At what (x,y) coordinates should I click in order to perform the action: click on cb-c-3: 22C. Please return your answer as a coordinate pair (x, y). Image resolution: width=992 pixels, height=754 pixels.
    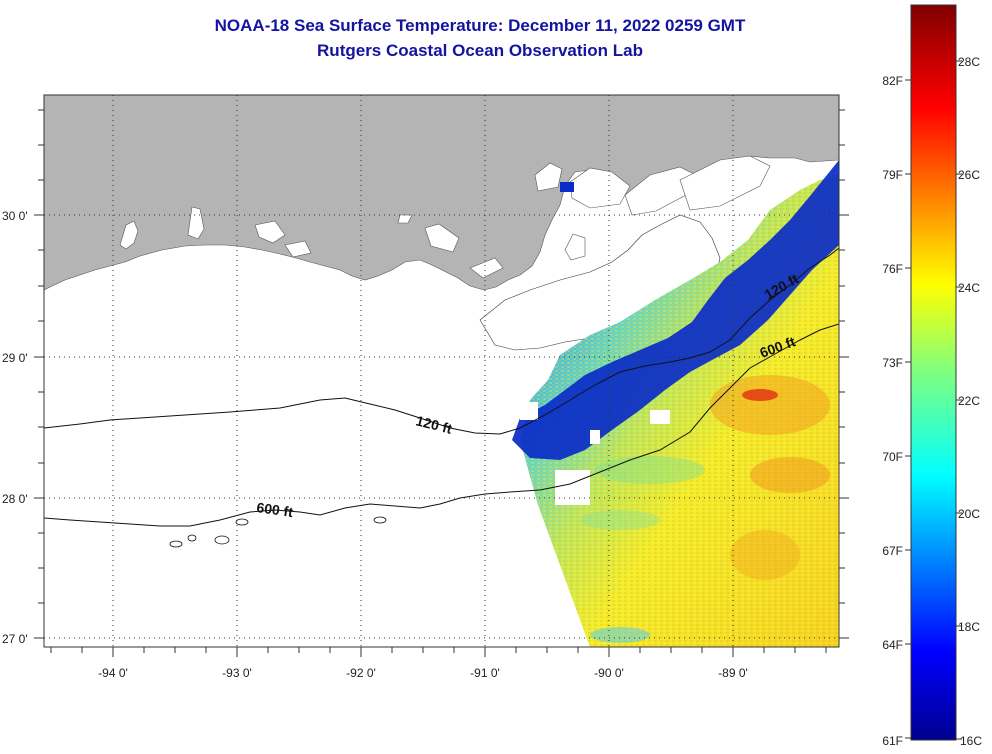
    Looking at the image, I should click on (969, 401).